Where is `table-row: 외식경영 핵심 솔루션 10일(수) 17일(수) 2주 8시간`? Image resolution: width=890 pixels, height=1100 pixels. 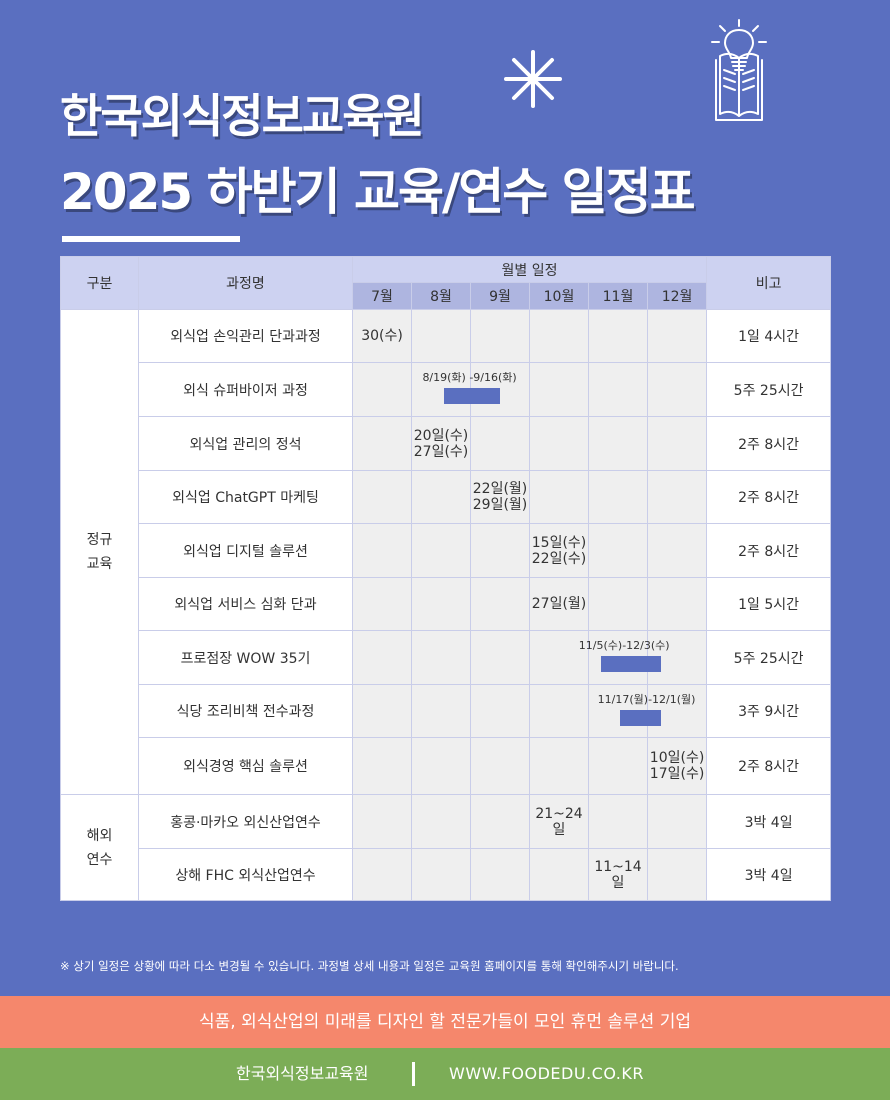
table-row: 외식경영 핵심 솔루션 10일(수) 17일(수) 2주 8시간 is located at coordinates (446, 766).